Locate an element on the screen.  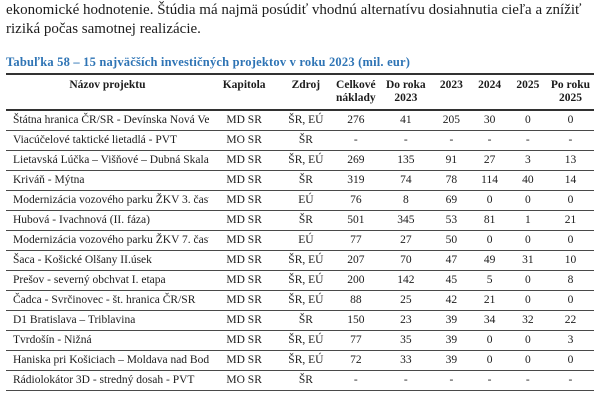
value-cell: 32 is located at coordinates (527, 320).